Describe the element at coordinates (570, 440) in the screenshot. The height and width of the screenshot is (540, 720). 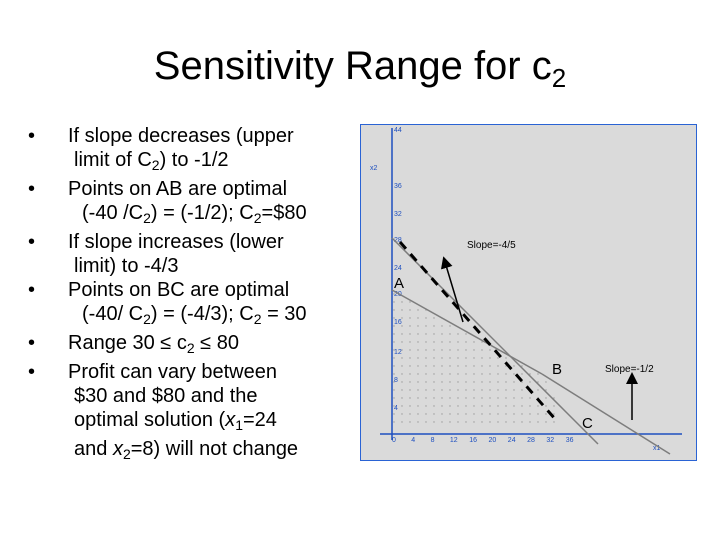
I see `x-tick-label: 36` at that location.